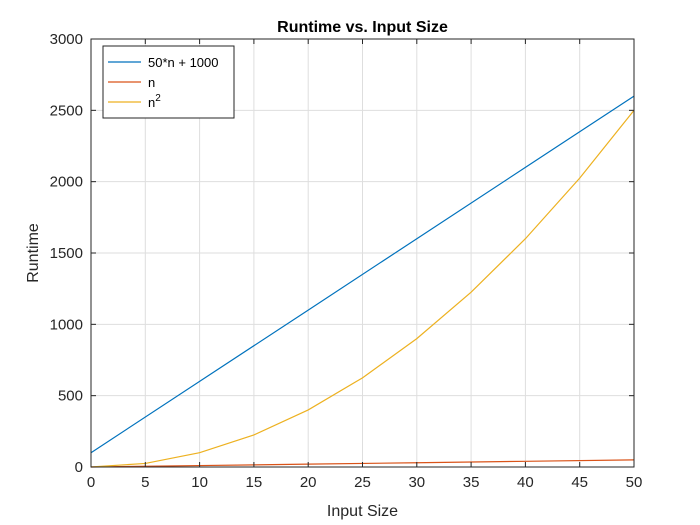 This screenshot has width=700, height=525. Describe the element at coordinates (183, 62) in the screenshot. I see `legend-label-1: 50*n + 1000` at that location.